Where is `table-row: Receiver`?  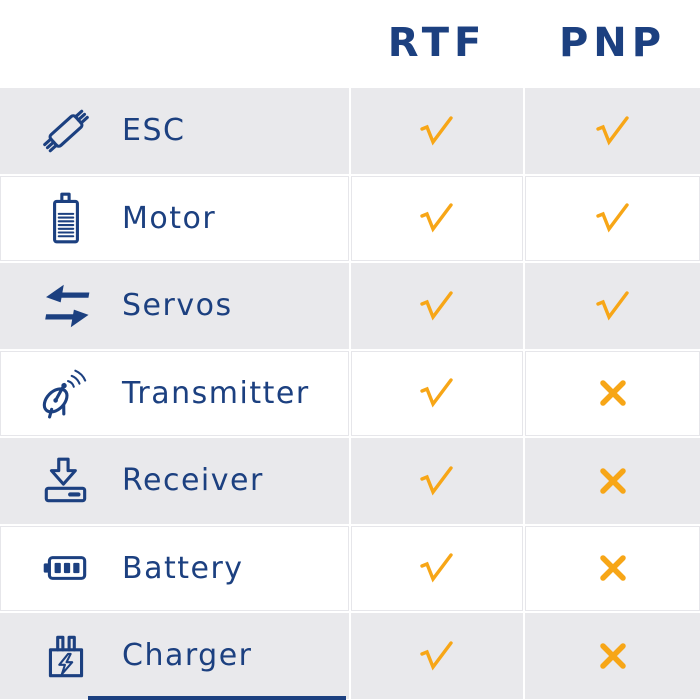
table-row: Receiver is located at coordinates (174, 481).